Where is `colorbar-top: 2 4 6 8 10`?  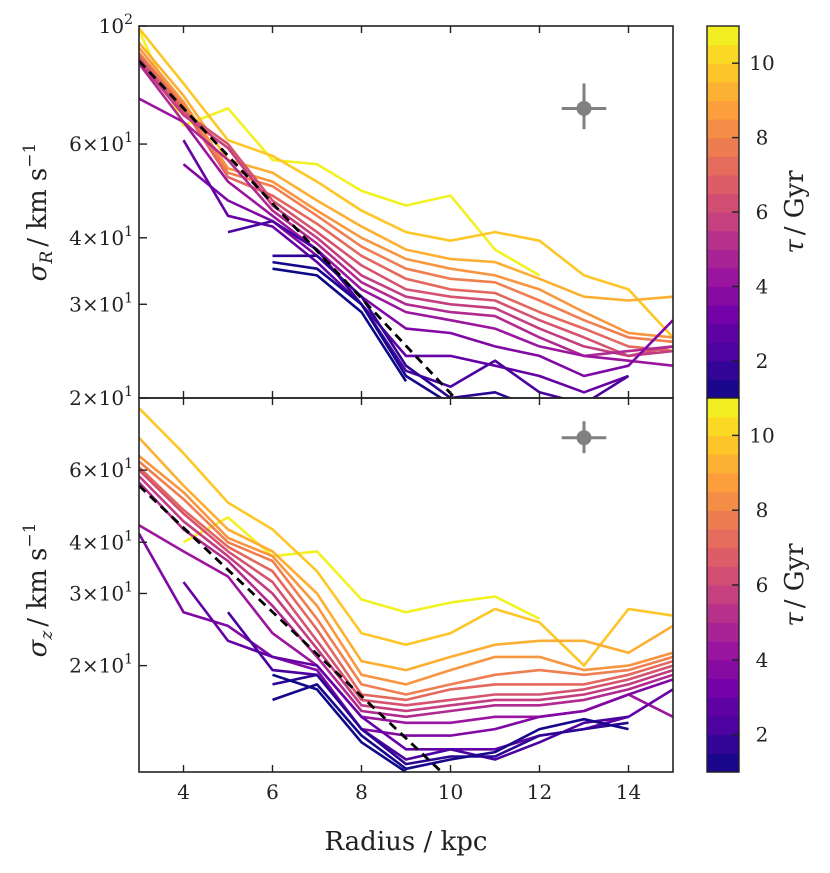 colorbar-top: 2 4 6 8 10 is located at coordinates (740, 212).